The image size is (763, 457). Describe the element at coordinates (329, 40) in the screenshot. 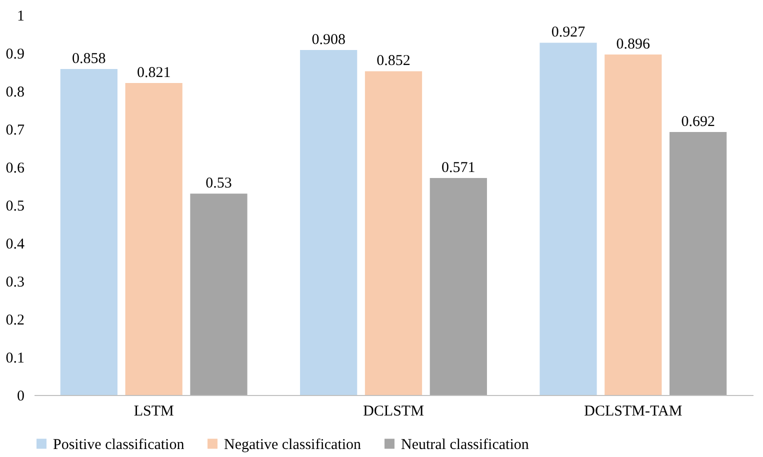

I see `data-label: 0.908` at that location.